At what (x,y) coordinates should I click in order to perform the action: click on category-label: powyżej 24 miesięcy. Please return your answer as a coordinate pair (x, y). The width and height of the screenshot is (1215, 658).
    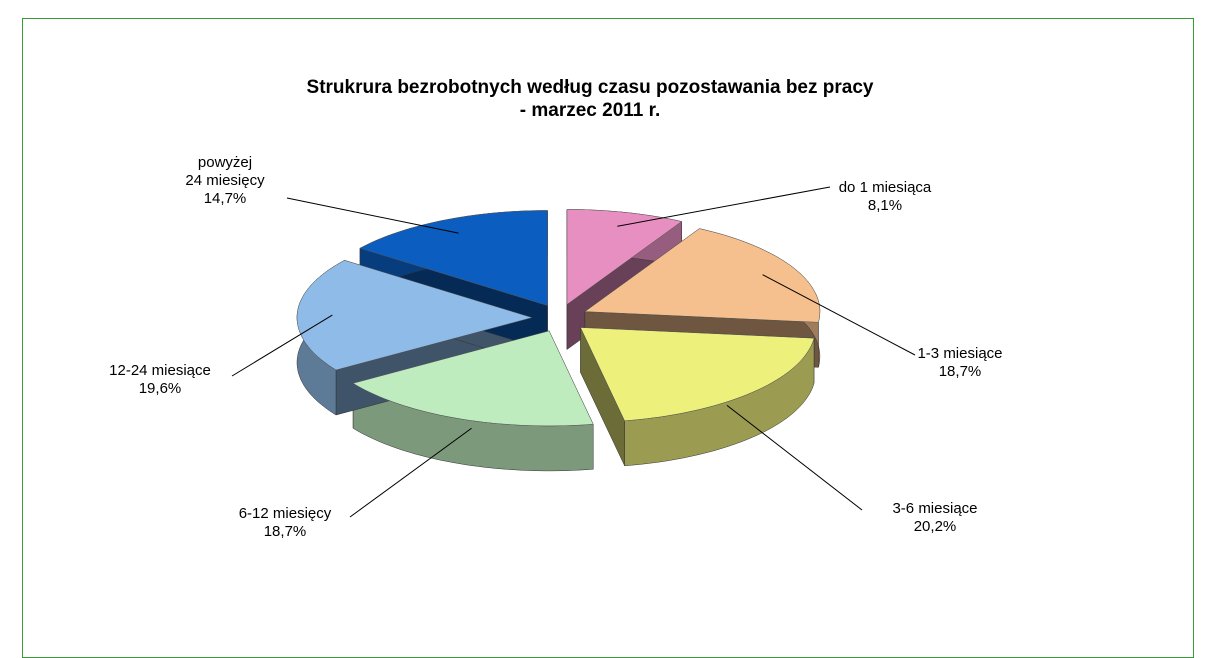
    Looking at the image, I should click on (225, 171).